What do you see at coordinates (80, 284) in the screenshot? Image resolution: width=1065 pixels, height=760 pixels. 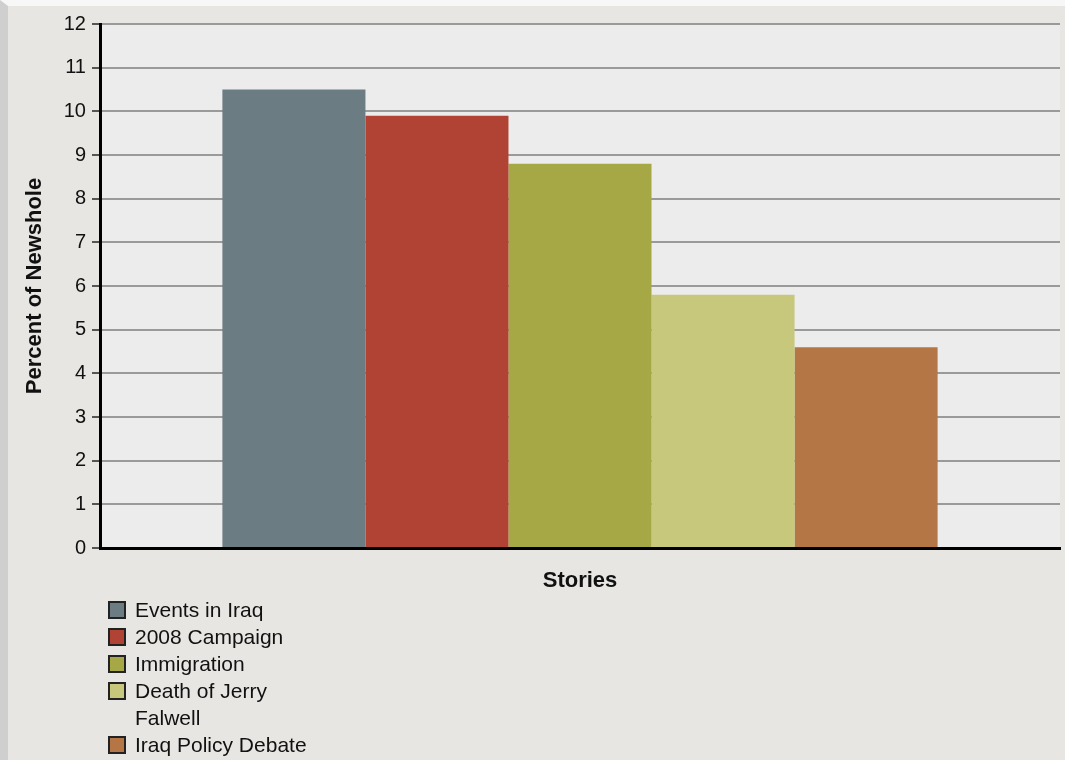 I see `y-tick-label: 6` at bounding box center [80, 284].